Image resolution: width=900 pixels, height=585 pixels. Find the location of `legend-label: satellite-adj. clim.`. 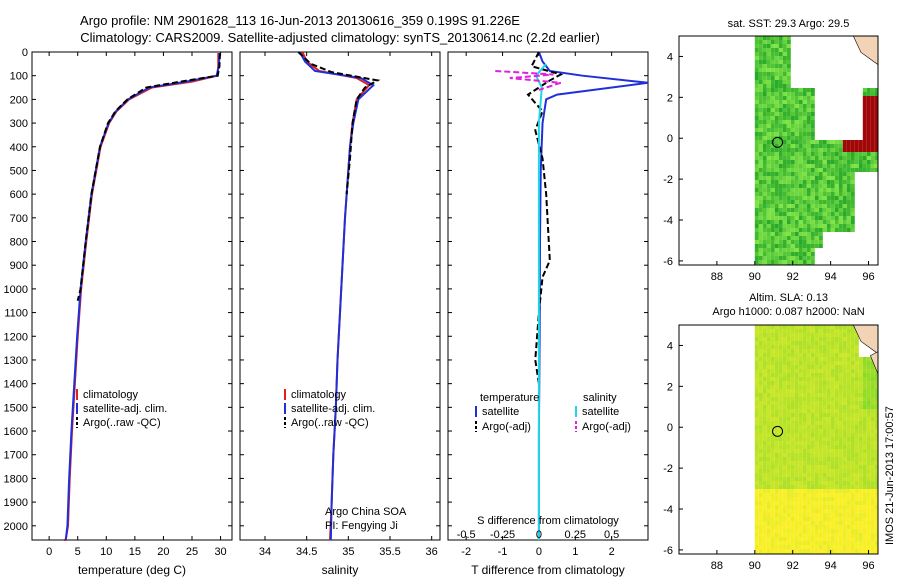

legend-label: satellite-adj. clim. is located at coordinates (125, 409).